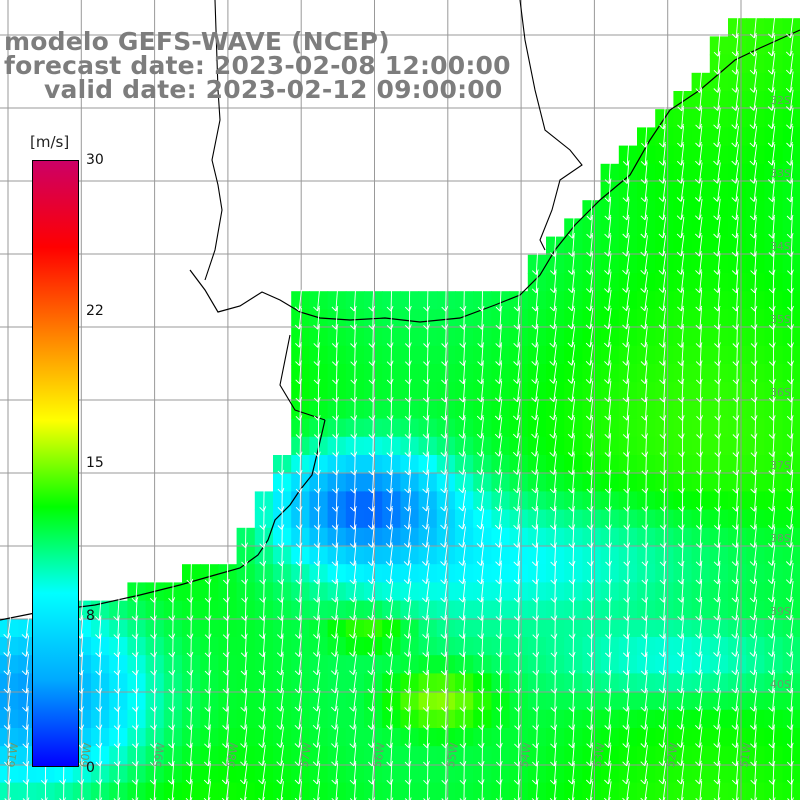  I want to click on longitude-label: 53W, so click(599, 755).